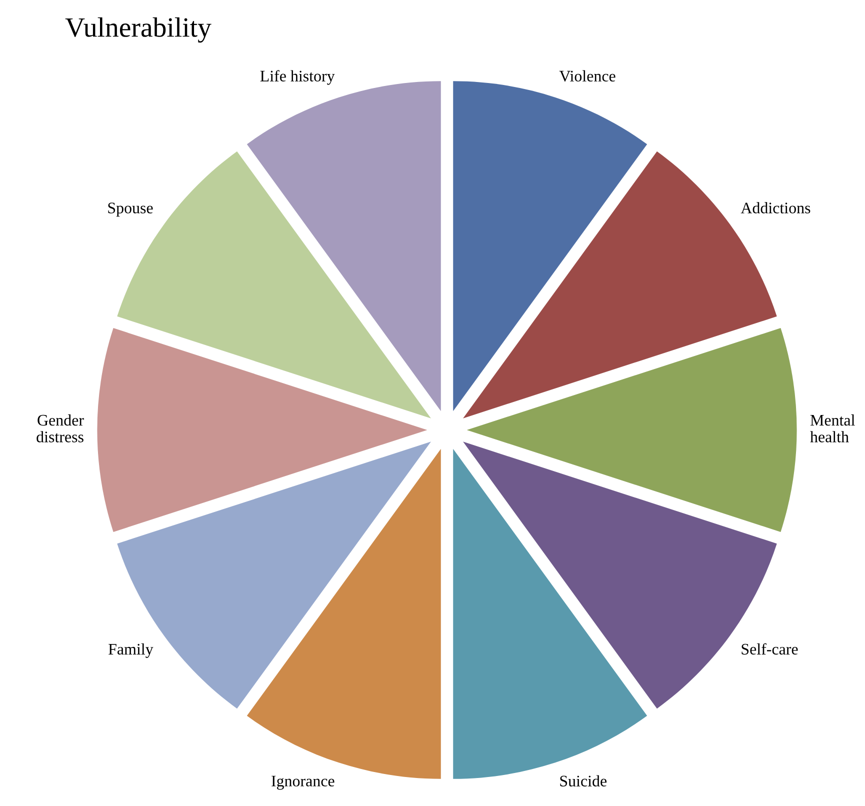 This screenshot has height=806, width=865. Describe the element at coordinates (303, 783) in the screenshot. I see `slice-label: Ignorance` at that location.